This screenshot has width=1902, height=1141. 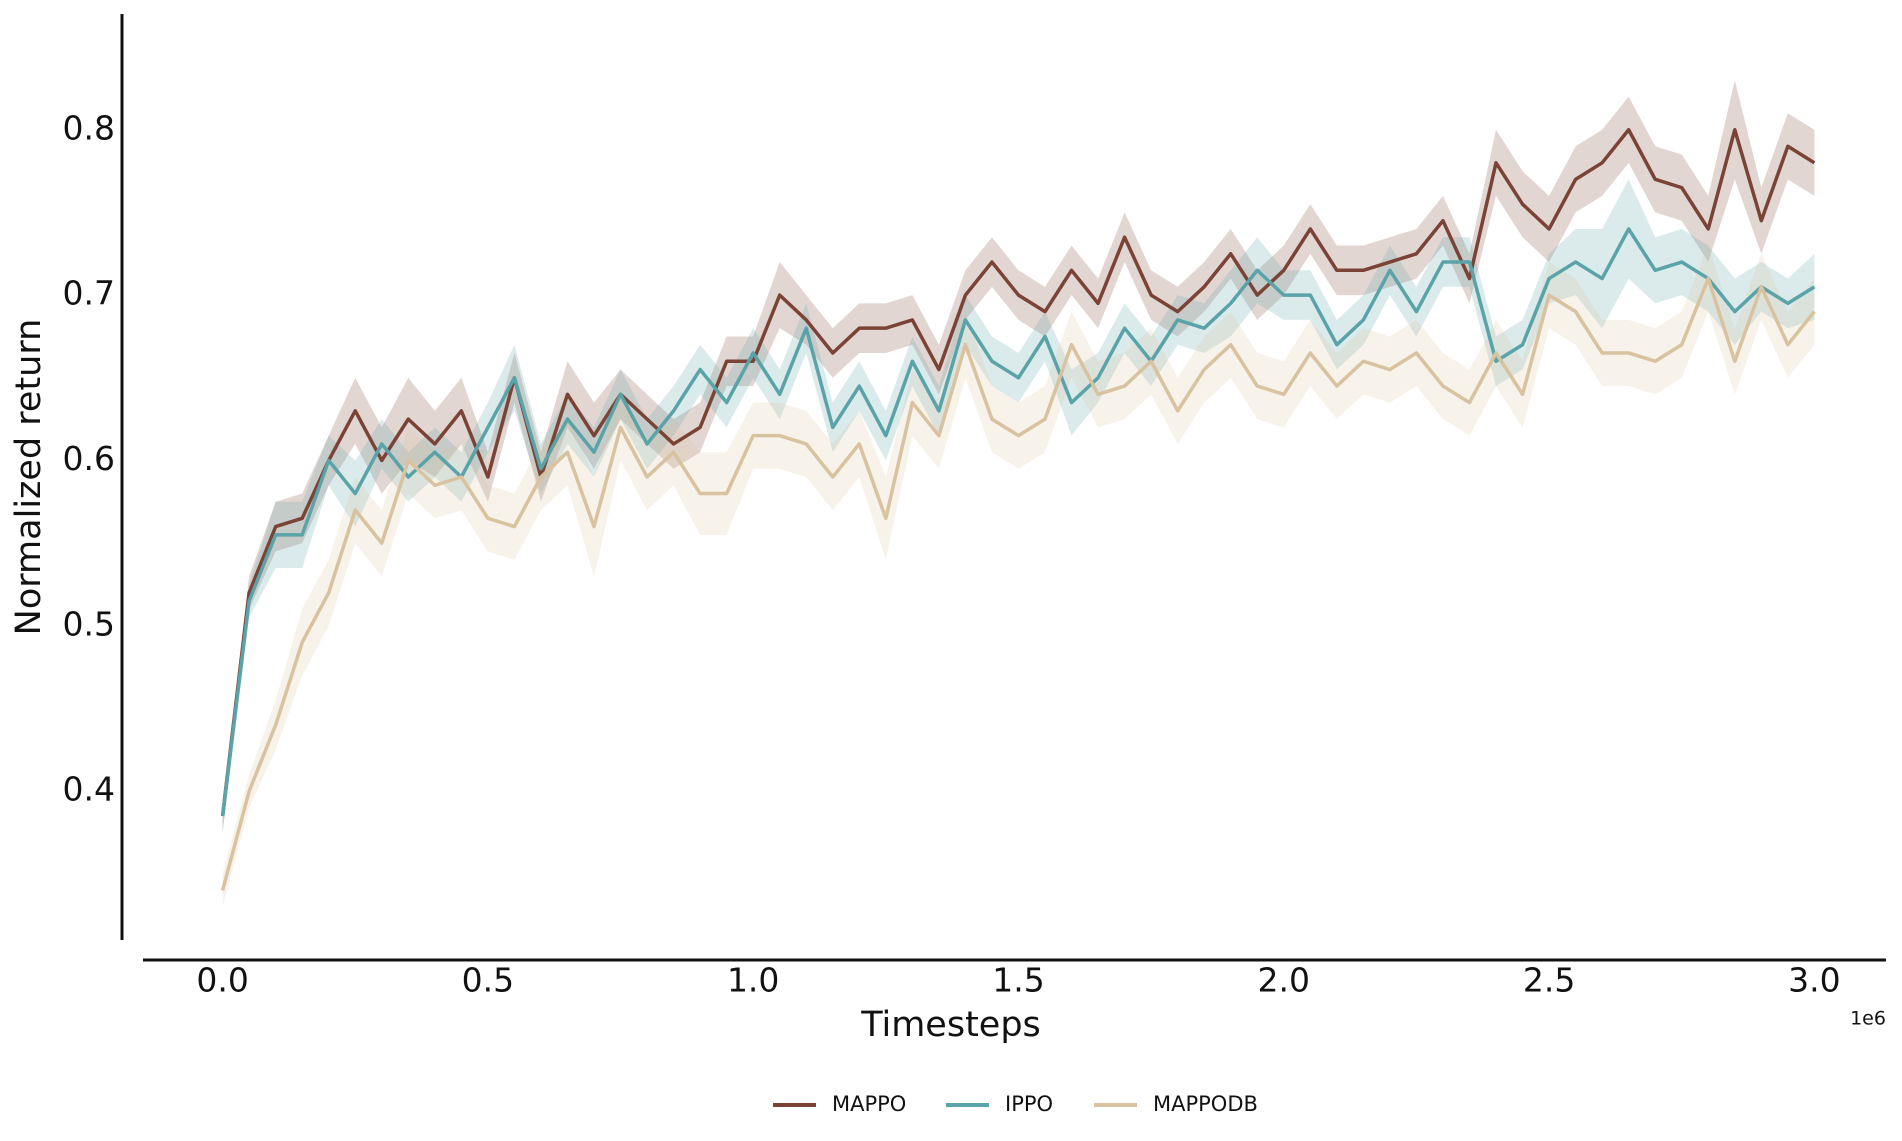 I want to click on x-tick-label: 0.0, so click(x=222, y=980).